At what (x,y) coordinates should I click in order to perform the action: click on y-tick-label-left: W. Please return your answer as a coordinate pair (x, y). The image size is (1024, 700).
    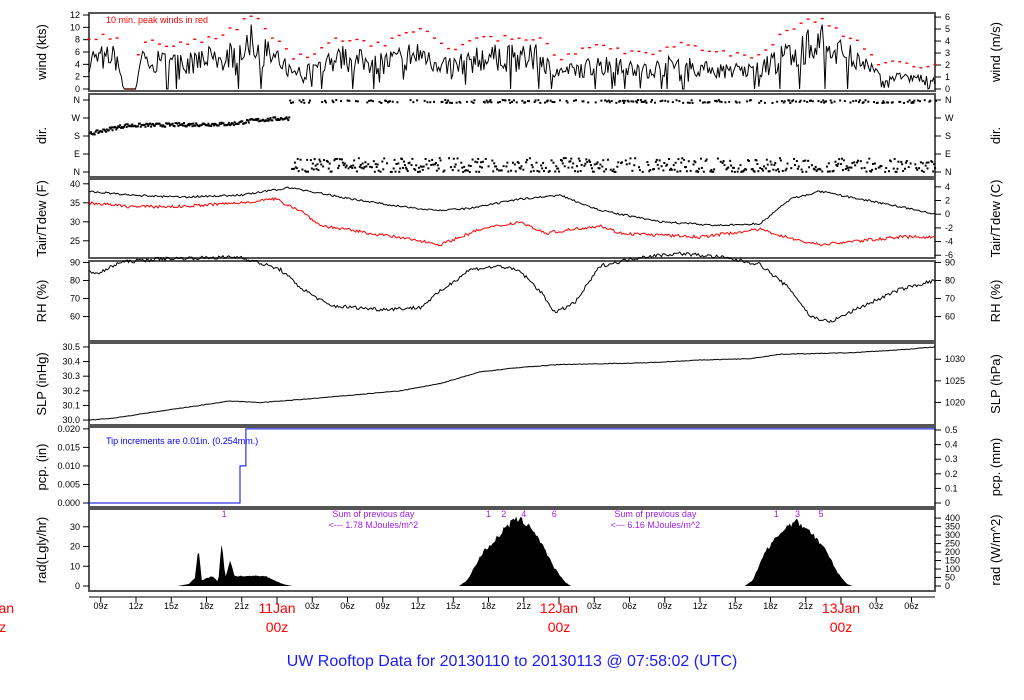
    Looking at the image, I should click on (76, 118).